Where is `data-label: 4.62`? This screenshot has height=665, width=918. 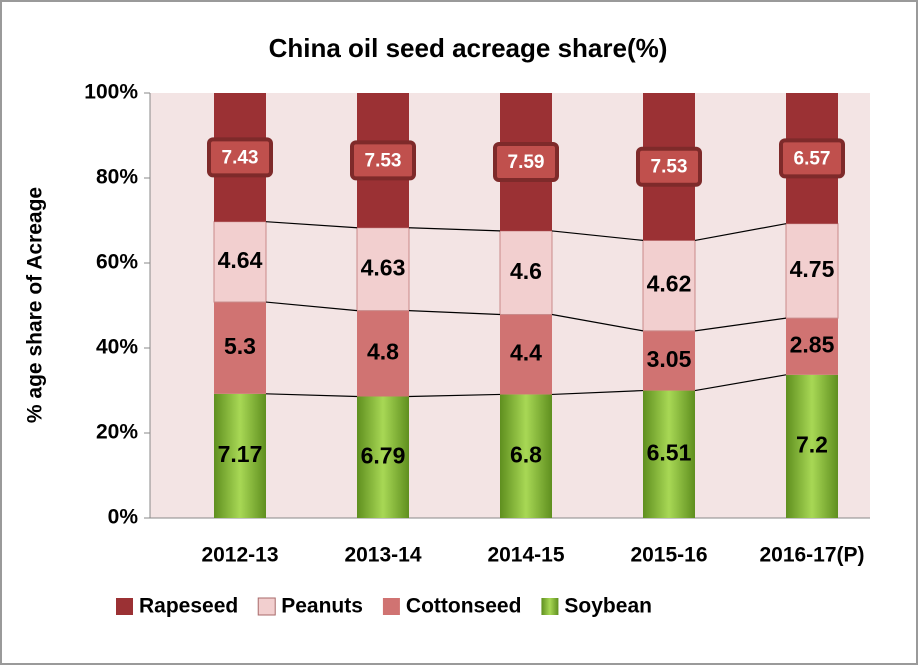 data-label: 4.62 is located at coordinates (669, 284).